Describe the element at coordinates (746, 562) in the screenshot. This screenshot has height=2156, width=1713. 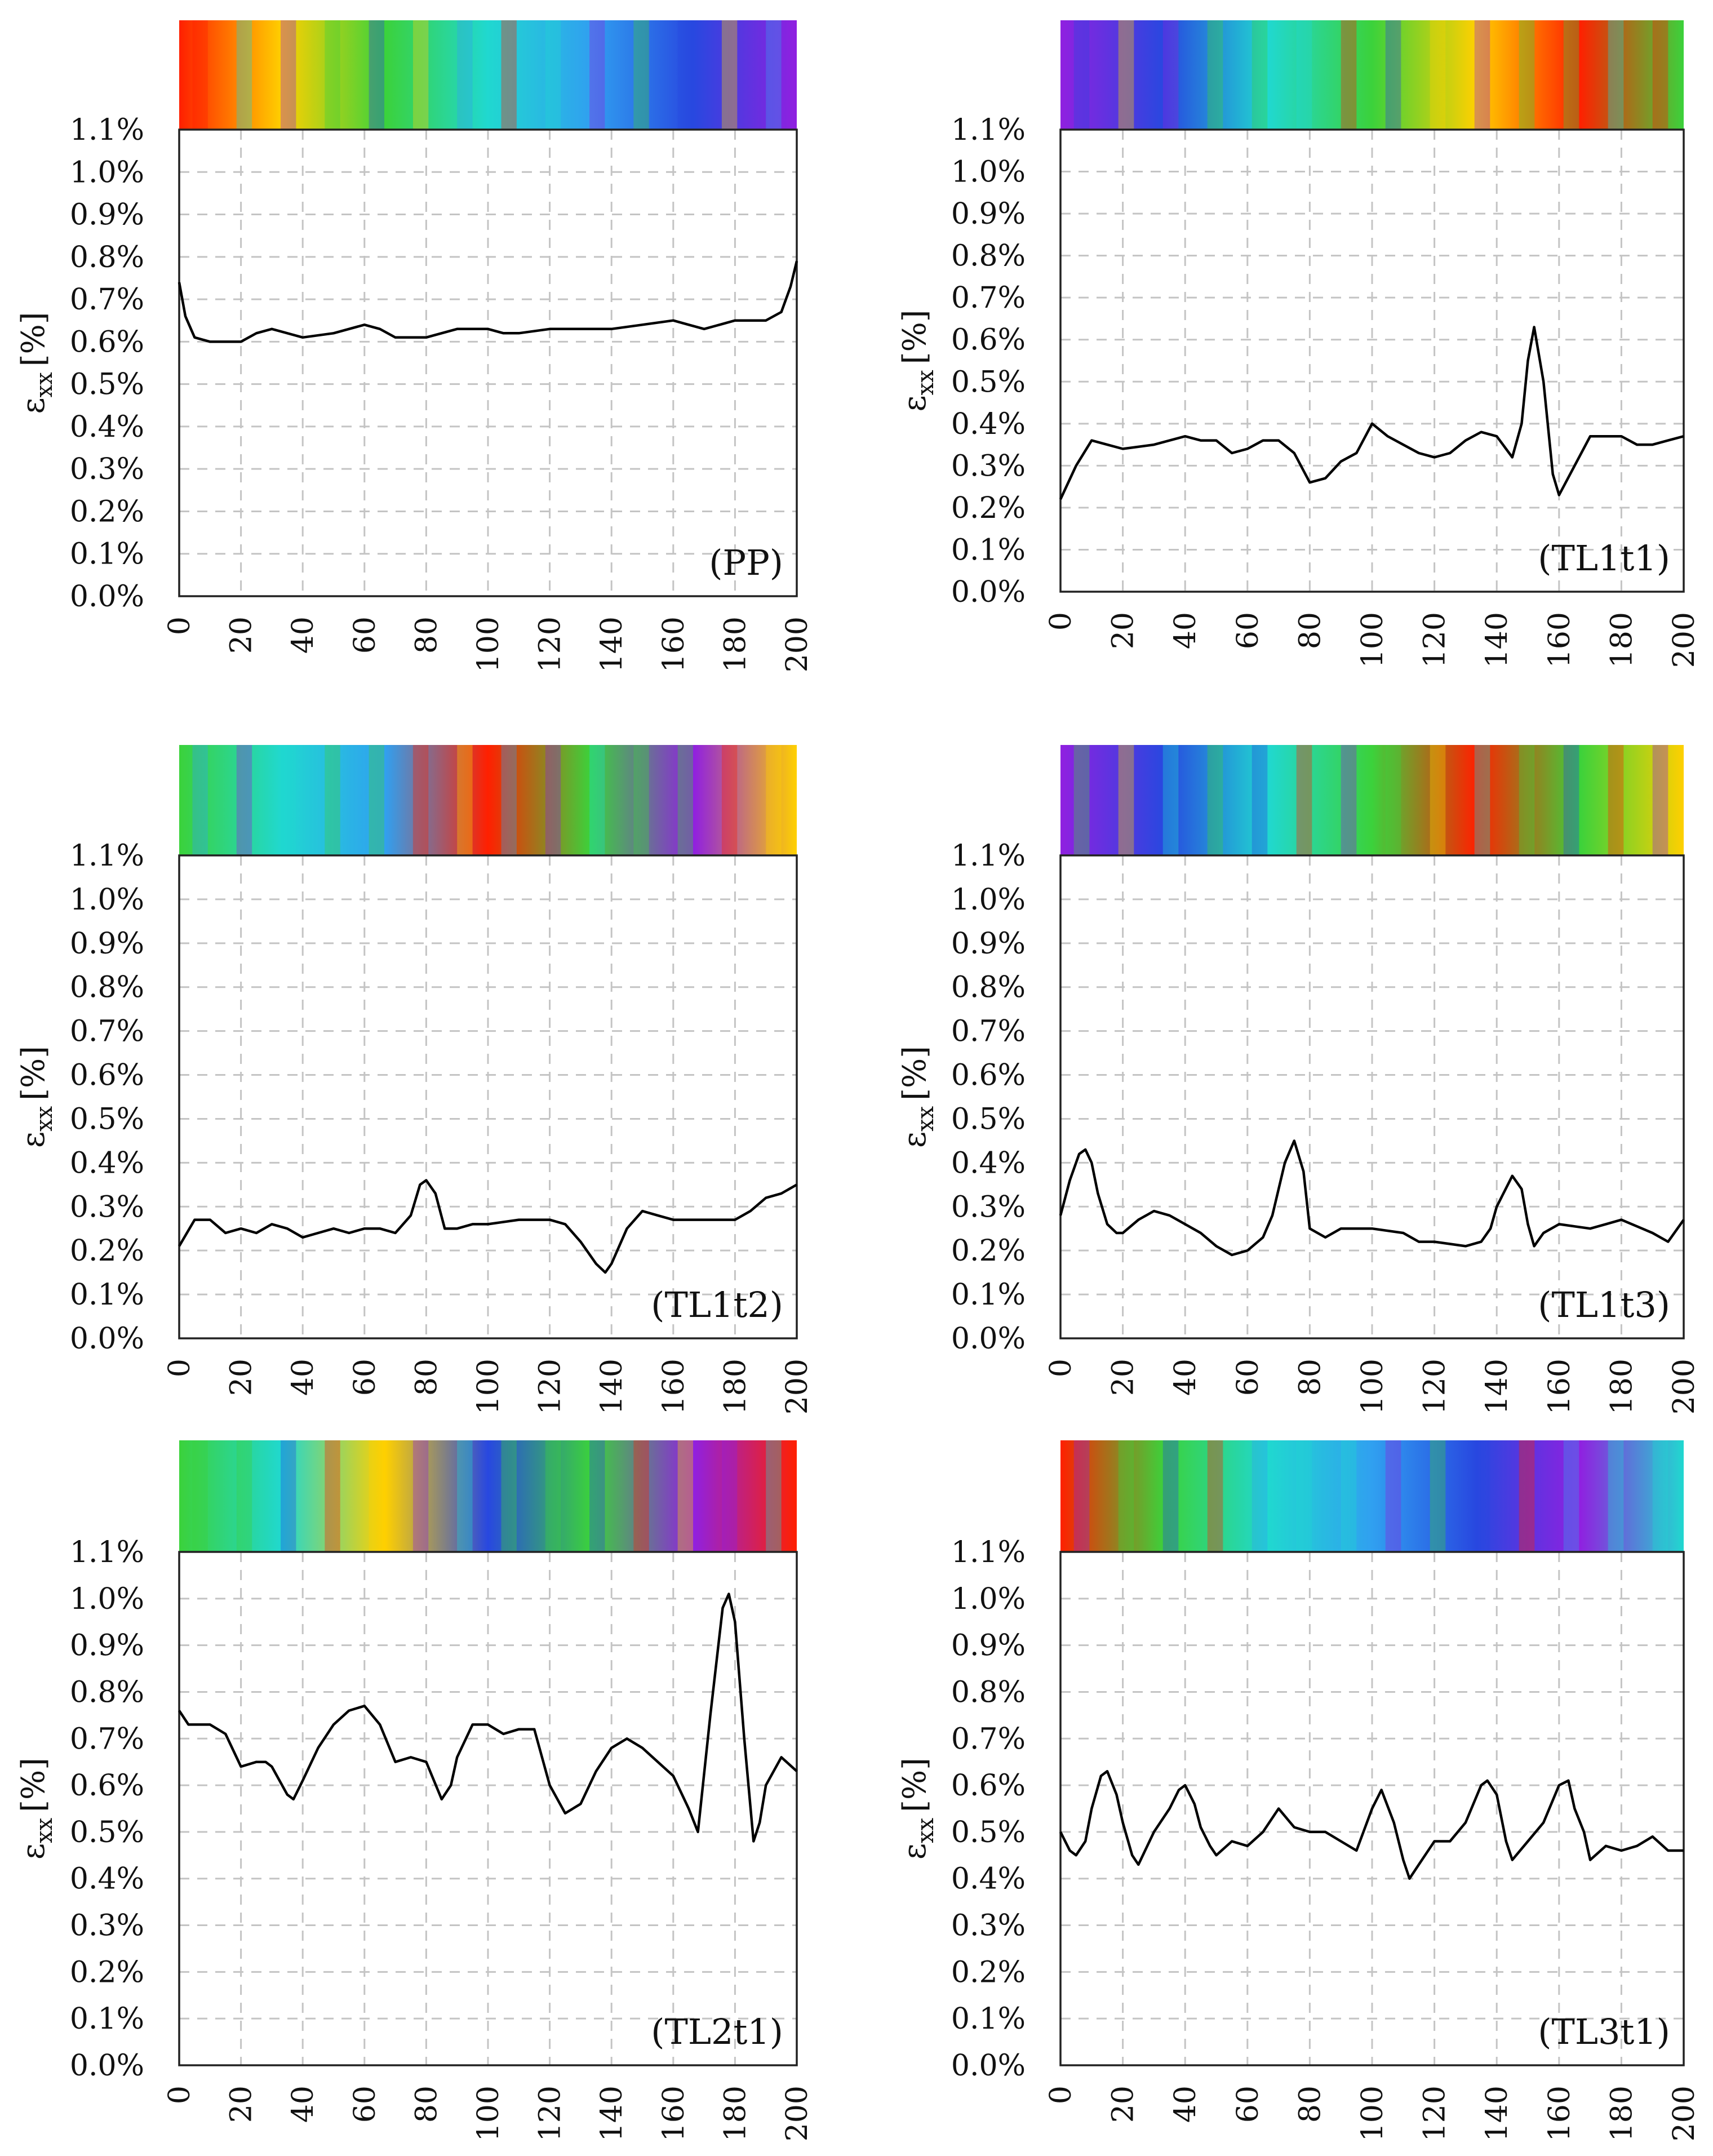
I see `panel-label: (PP)` at that location.